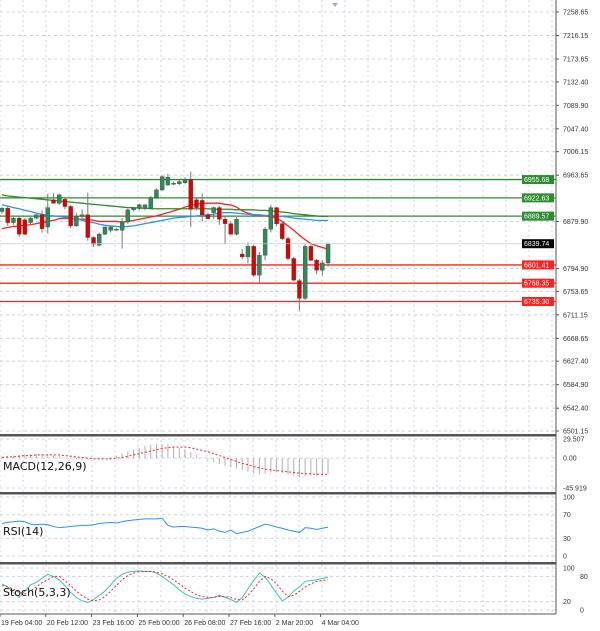 The height and width of the screenshot is (631, 600). Describe the element at coordinates (23, 531) in the screenshot. I see `indicator-name: RSI(14)` at that location.